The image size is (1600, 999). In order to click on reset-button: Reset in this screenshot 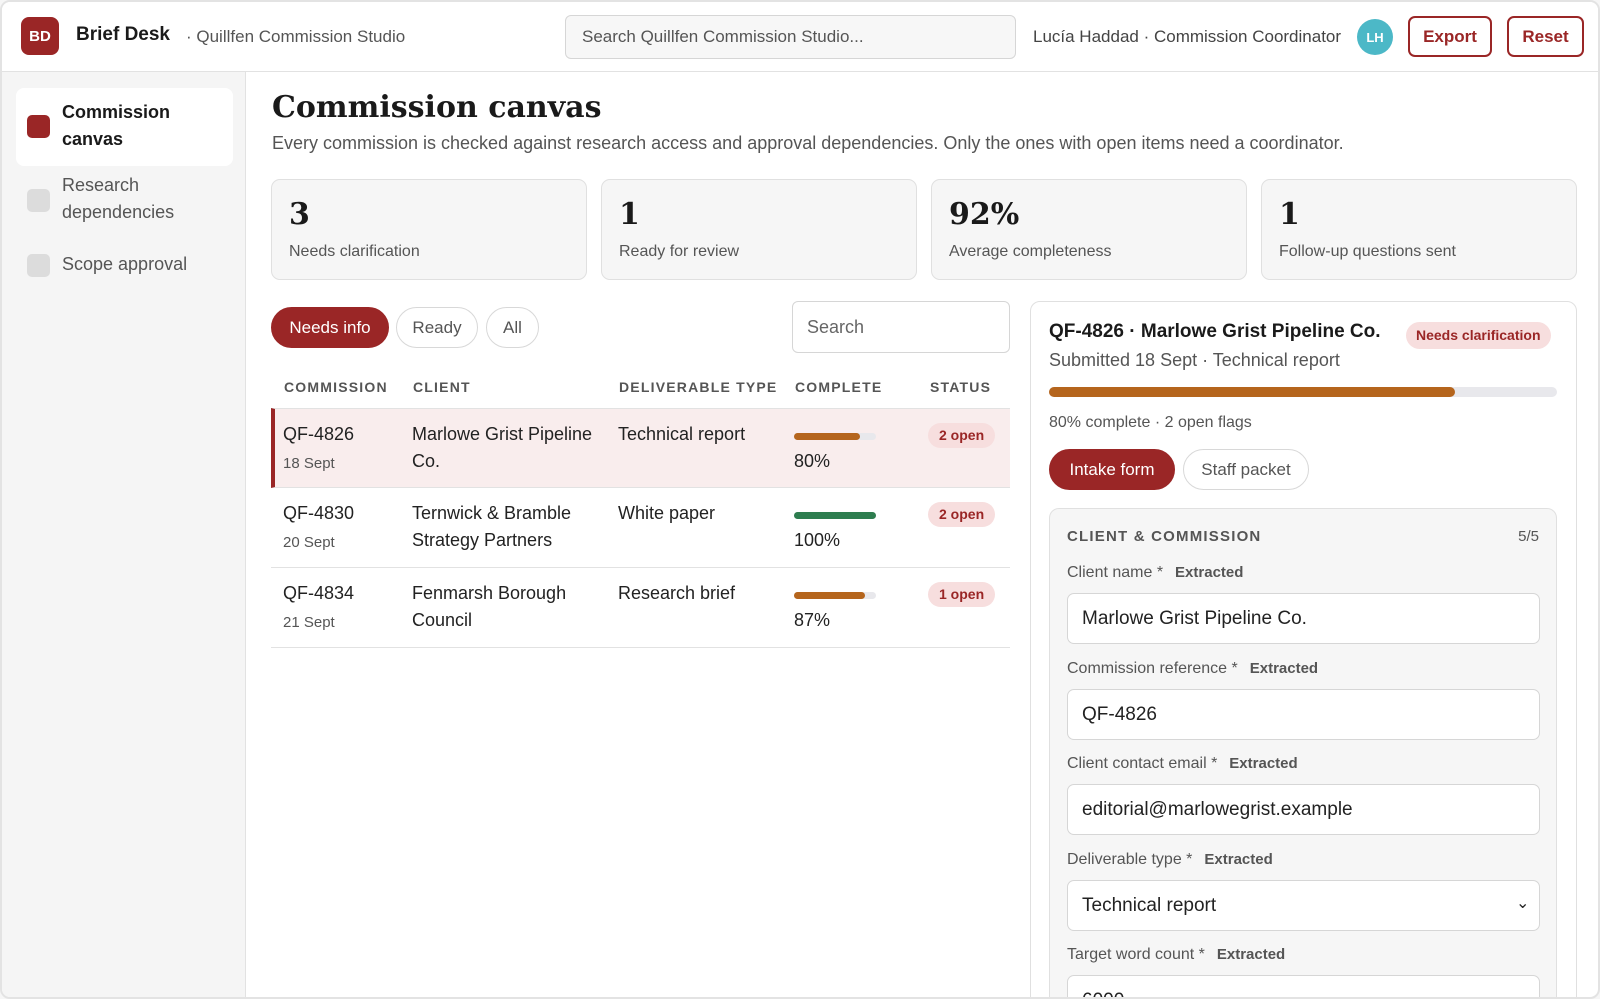, I will do `click(1545, 36)`.